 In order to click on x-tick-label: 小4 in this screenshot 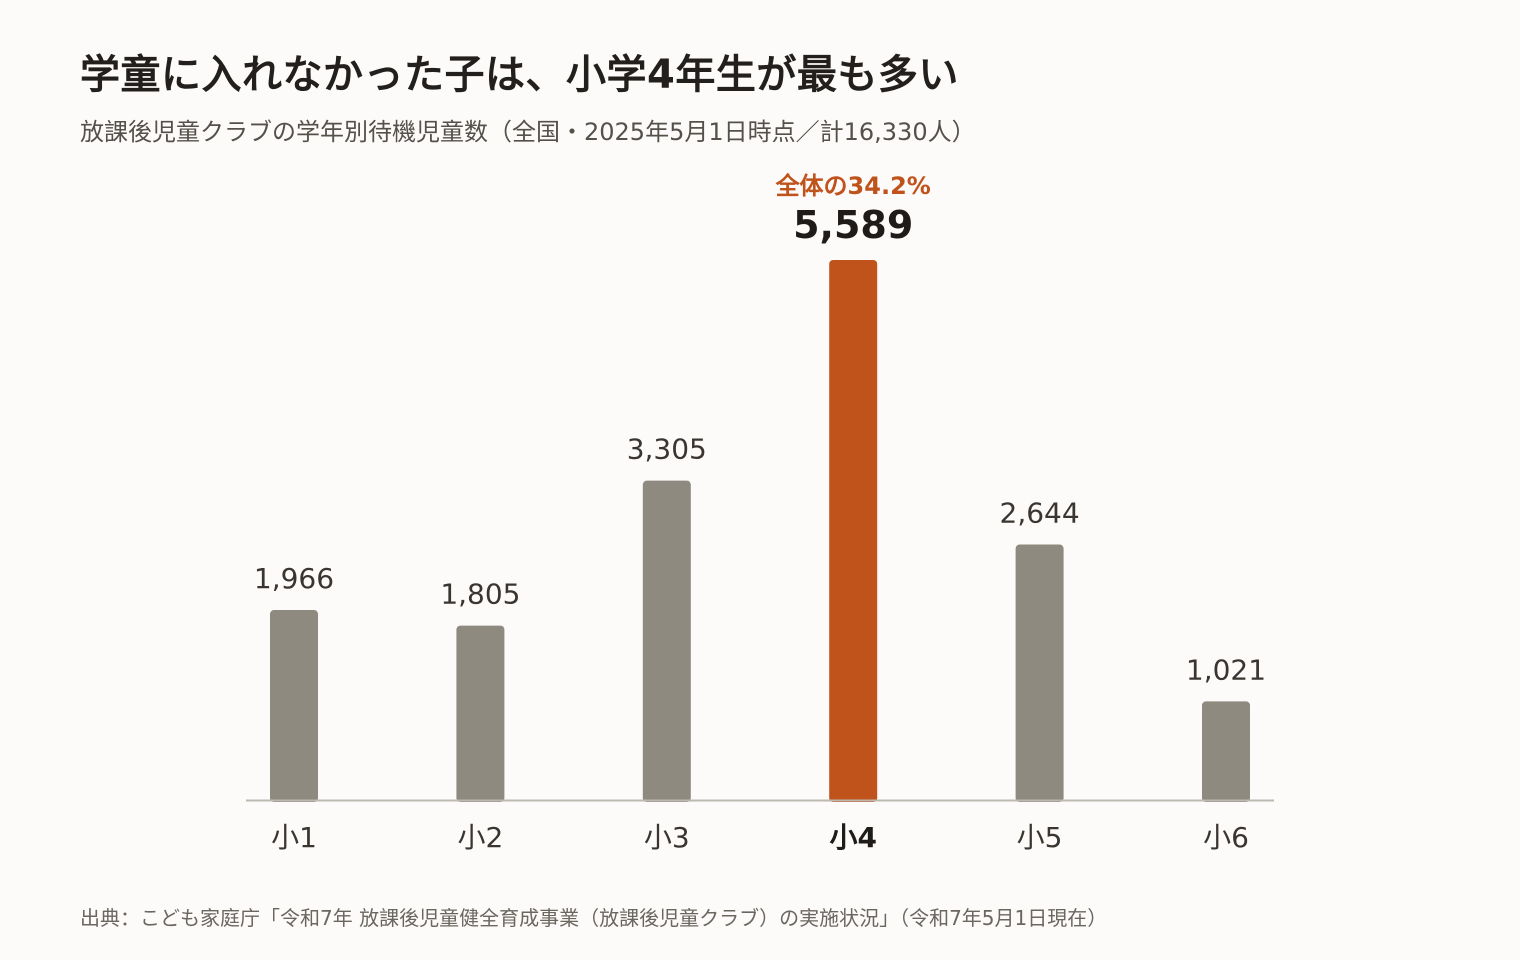, I will do `click(852, 837)`.